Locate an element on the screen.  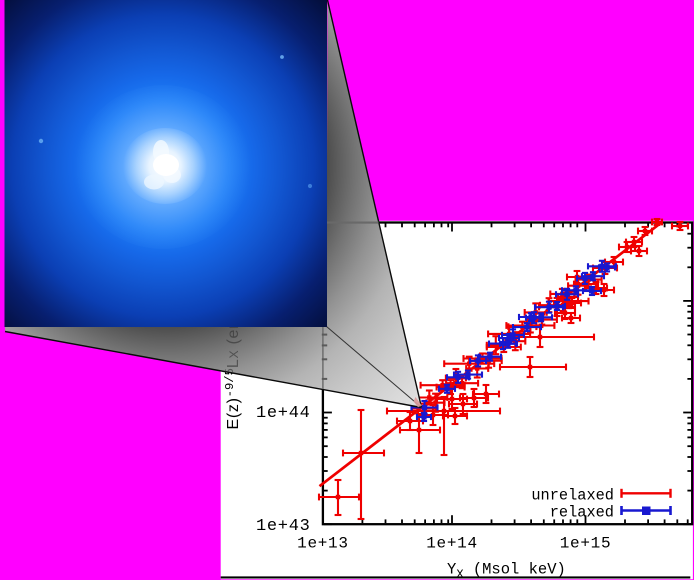
svg-text: 1e+14 is located at coordinates (452, 544).